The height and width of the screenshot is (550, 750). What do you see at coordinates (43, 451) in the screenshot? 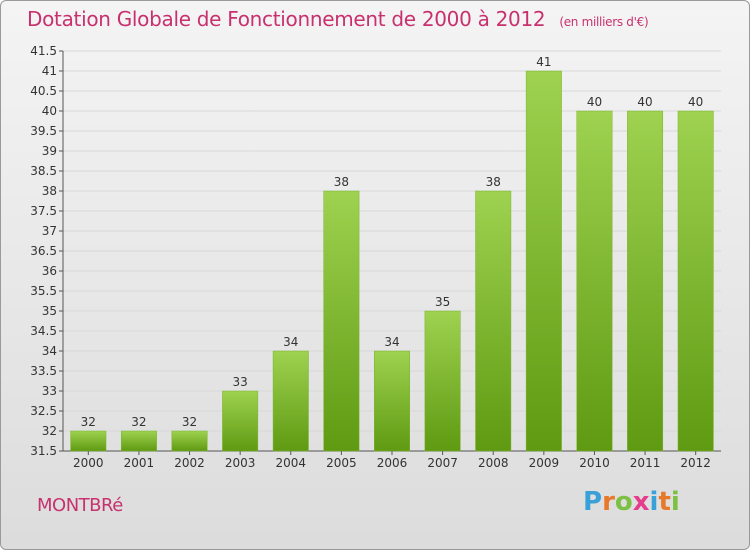
I see `y-tick-label: 31.5` at bounding box center [43, 451].